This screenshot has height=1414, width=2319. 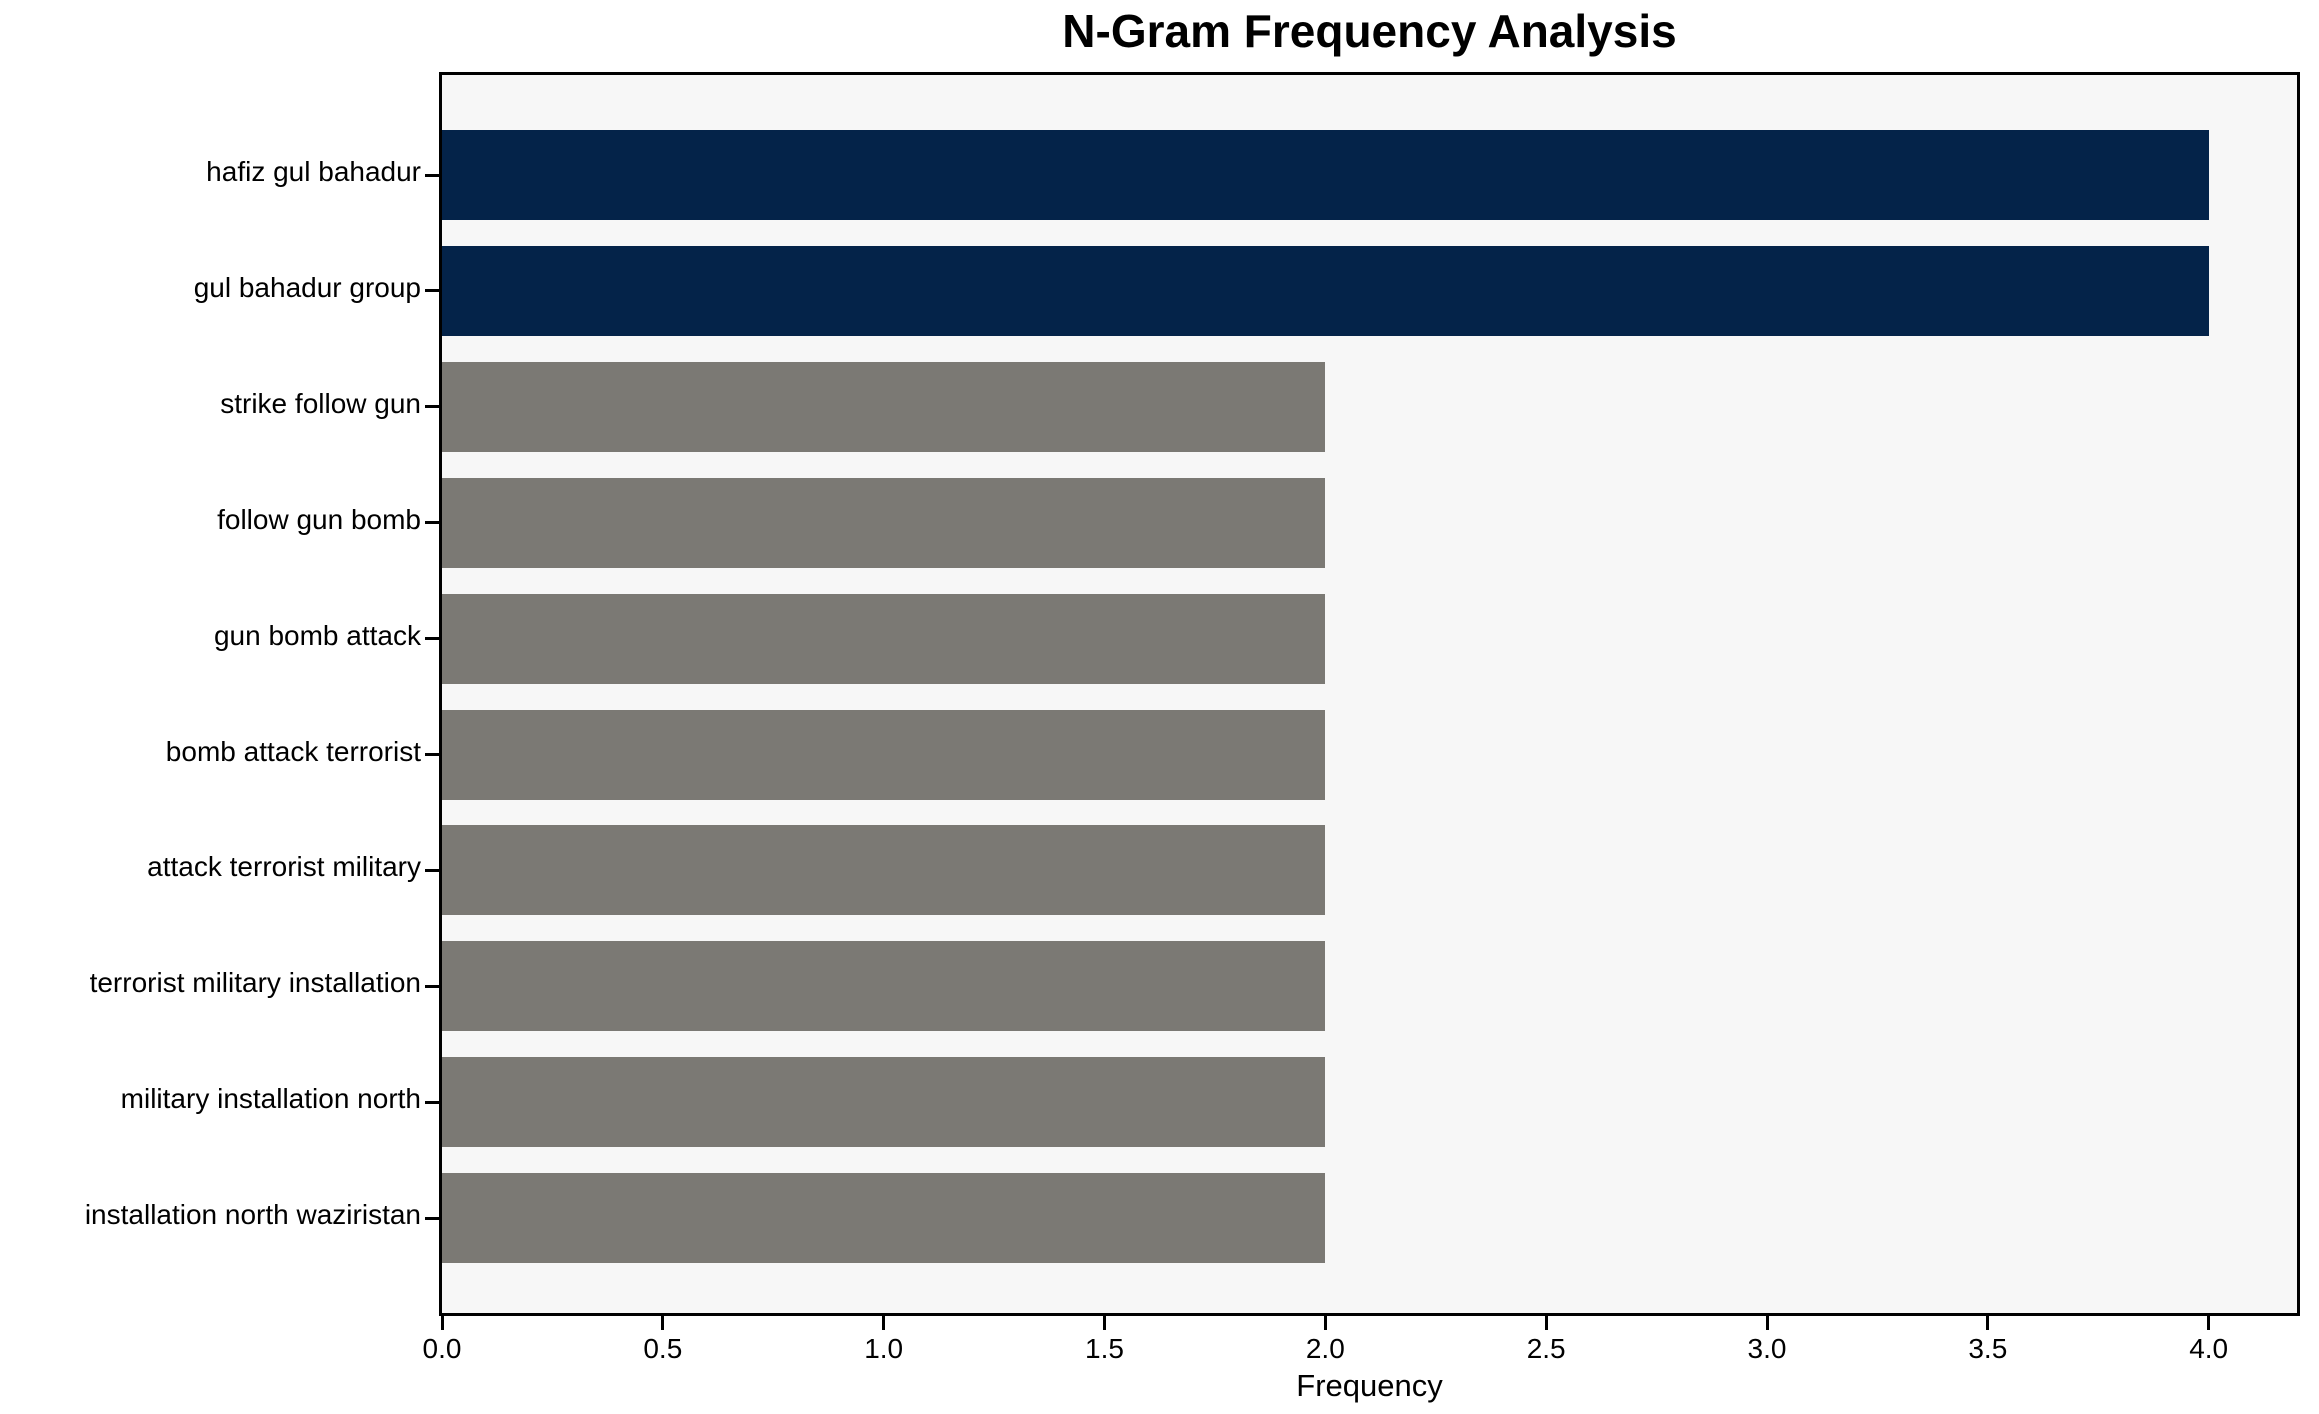 I want to click on y-tick-label: terrorist military installation, so click(x=255, y=983).